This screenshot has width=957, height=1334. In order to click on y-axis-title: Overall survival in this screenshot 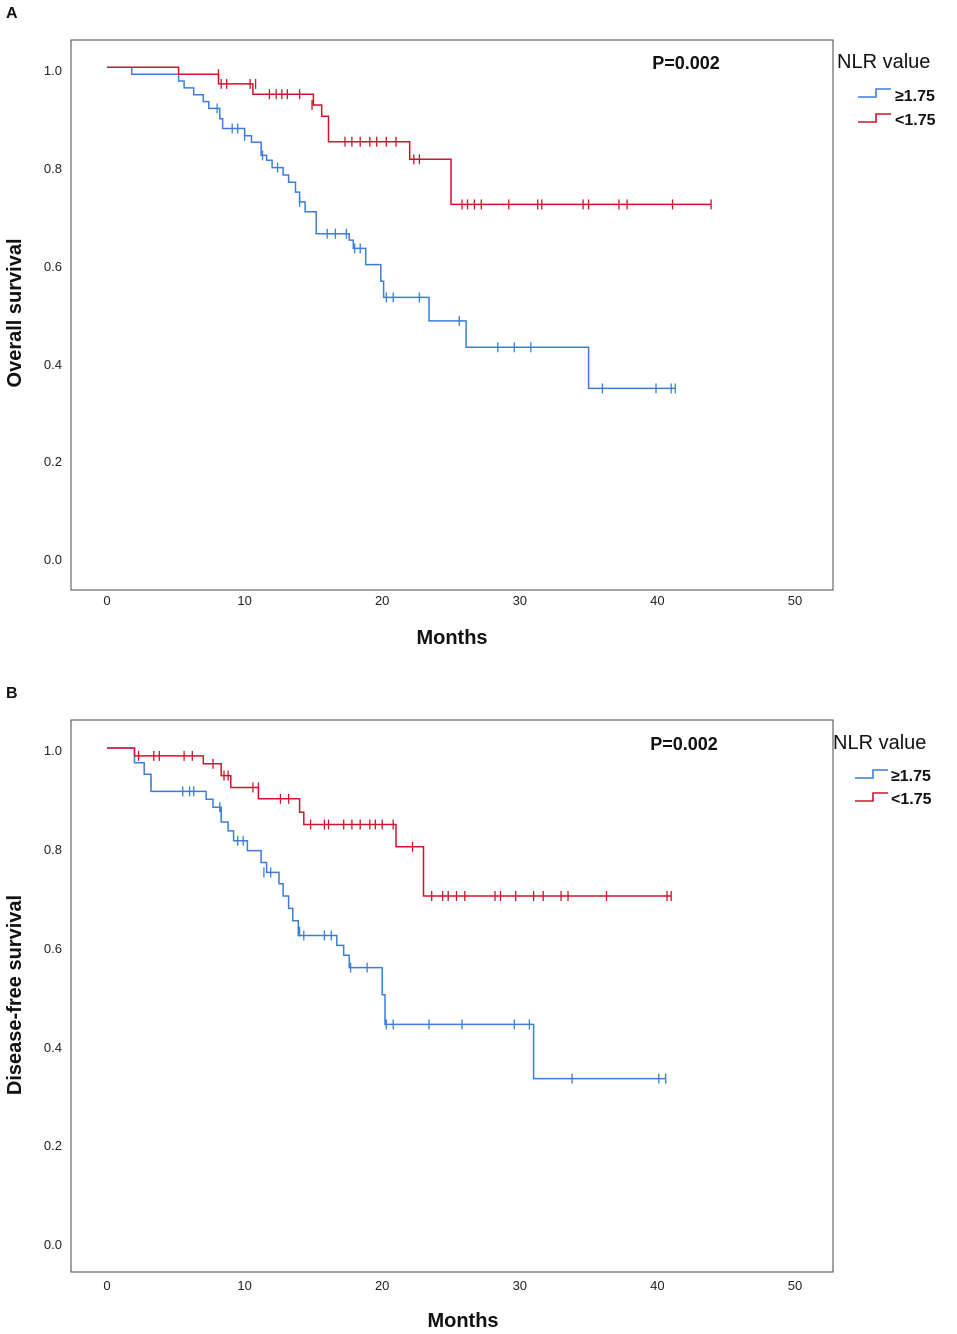, I will do `click(15, 313)`.